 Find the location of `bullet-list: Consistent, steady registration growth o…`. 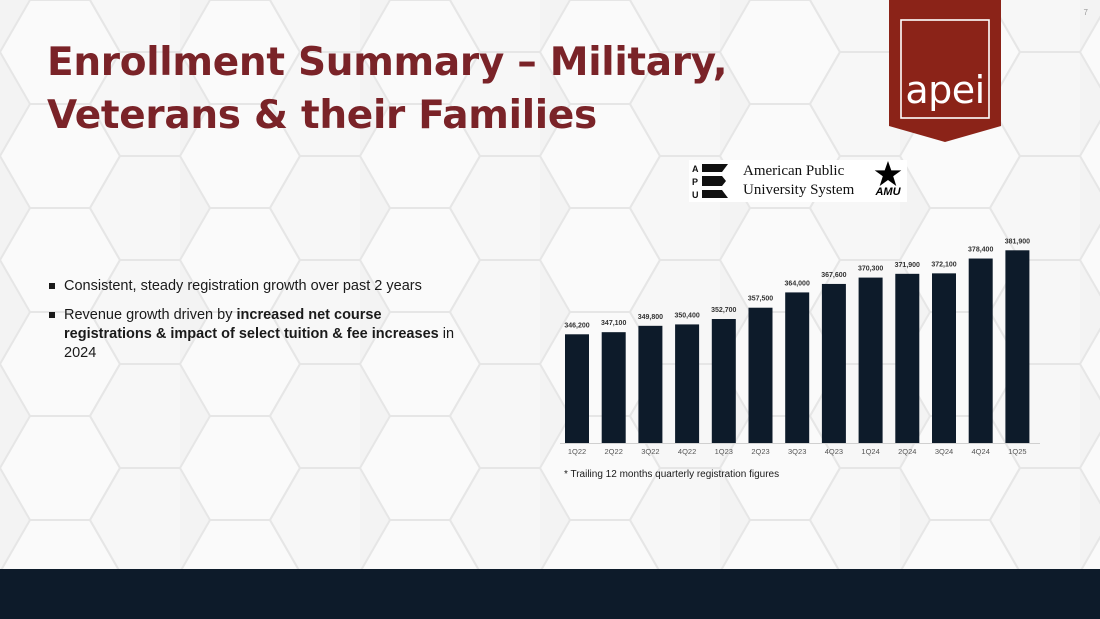

bullet-list: Consistent, steady registration growth o… is located at coordinates (259, 325).